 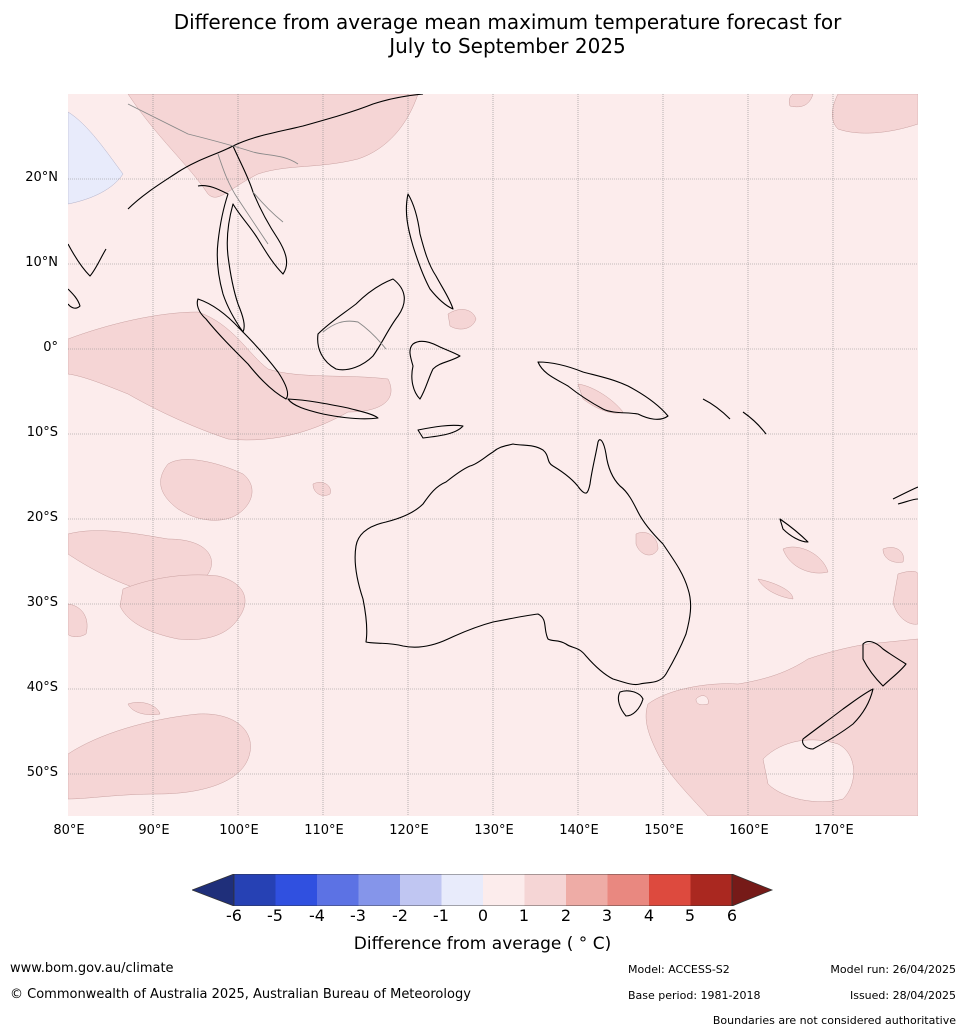 What do you see at coordinates (96, 158) in the screenshot?
I see `anomaly-negative-patch` at bounding box center [96, 158].